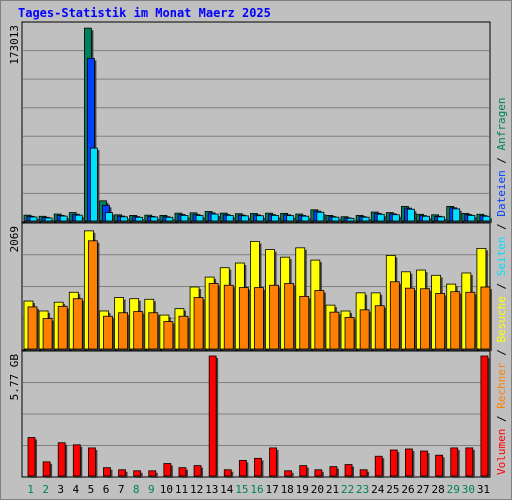 Image resolution: width=512 pixels, height=500 pixels. I want to click on day-label-4: 4, so click(76, 489).